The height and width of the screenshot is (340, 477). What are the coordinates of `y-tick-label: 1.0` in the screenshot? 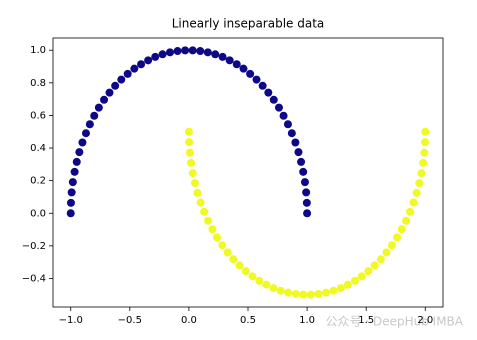 It's located at (38, 50).